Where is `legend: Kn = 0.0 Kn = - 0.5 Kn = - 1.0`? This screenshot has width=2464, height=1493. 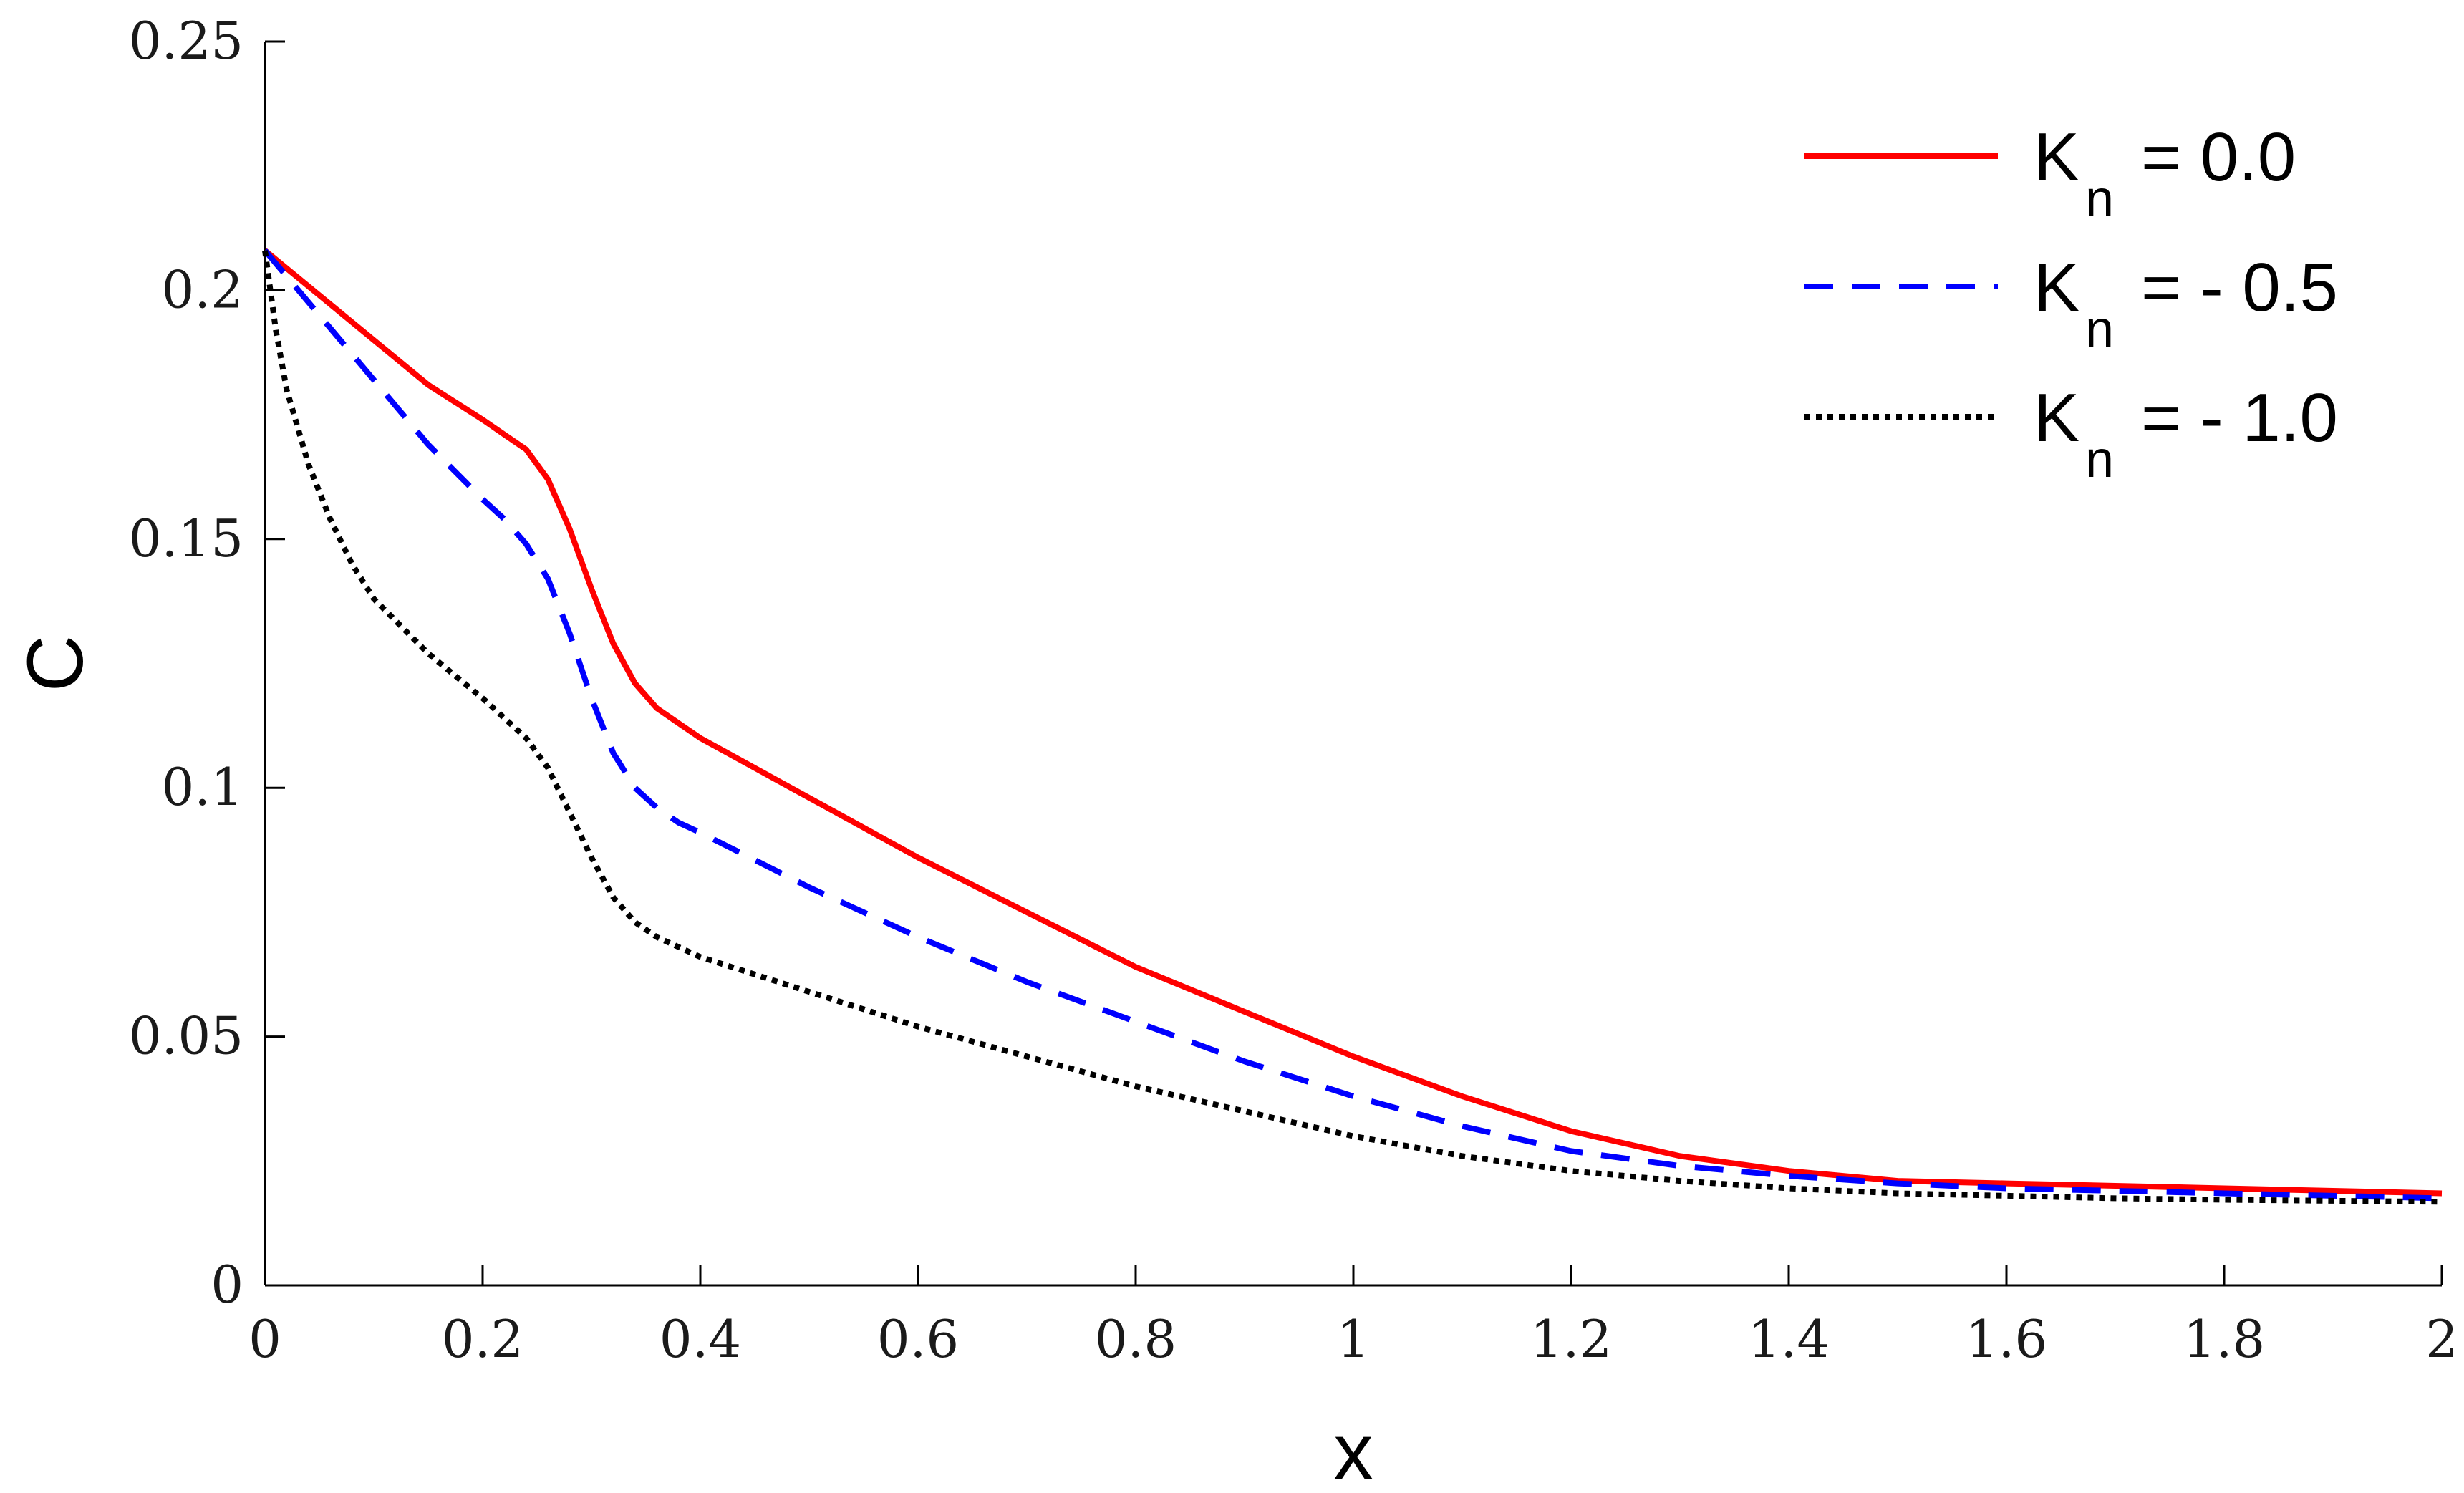 legend: Kn = 0.0 Kn = - 0.5 Kn = - 1.0 is located at coordinates (2071, 303).